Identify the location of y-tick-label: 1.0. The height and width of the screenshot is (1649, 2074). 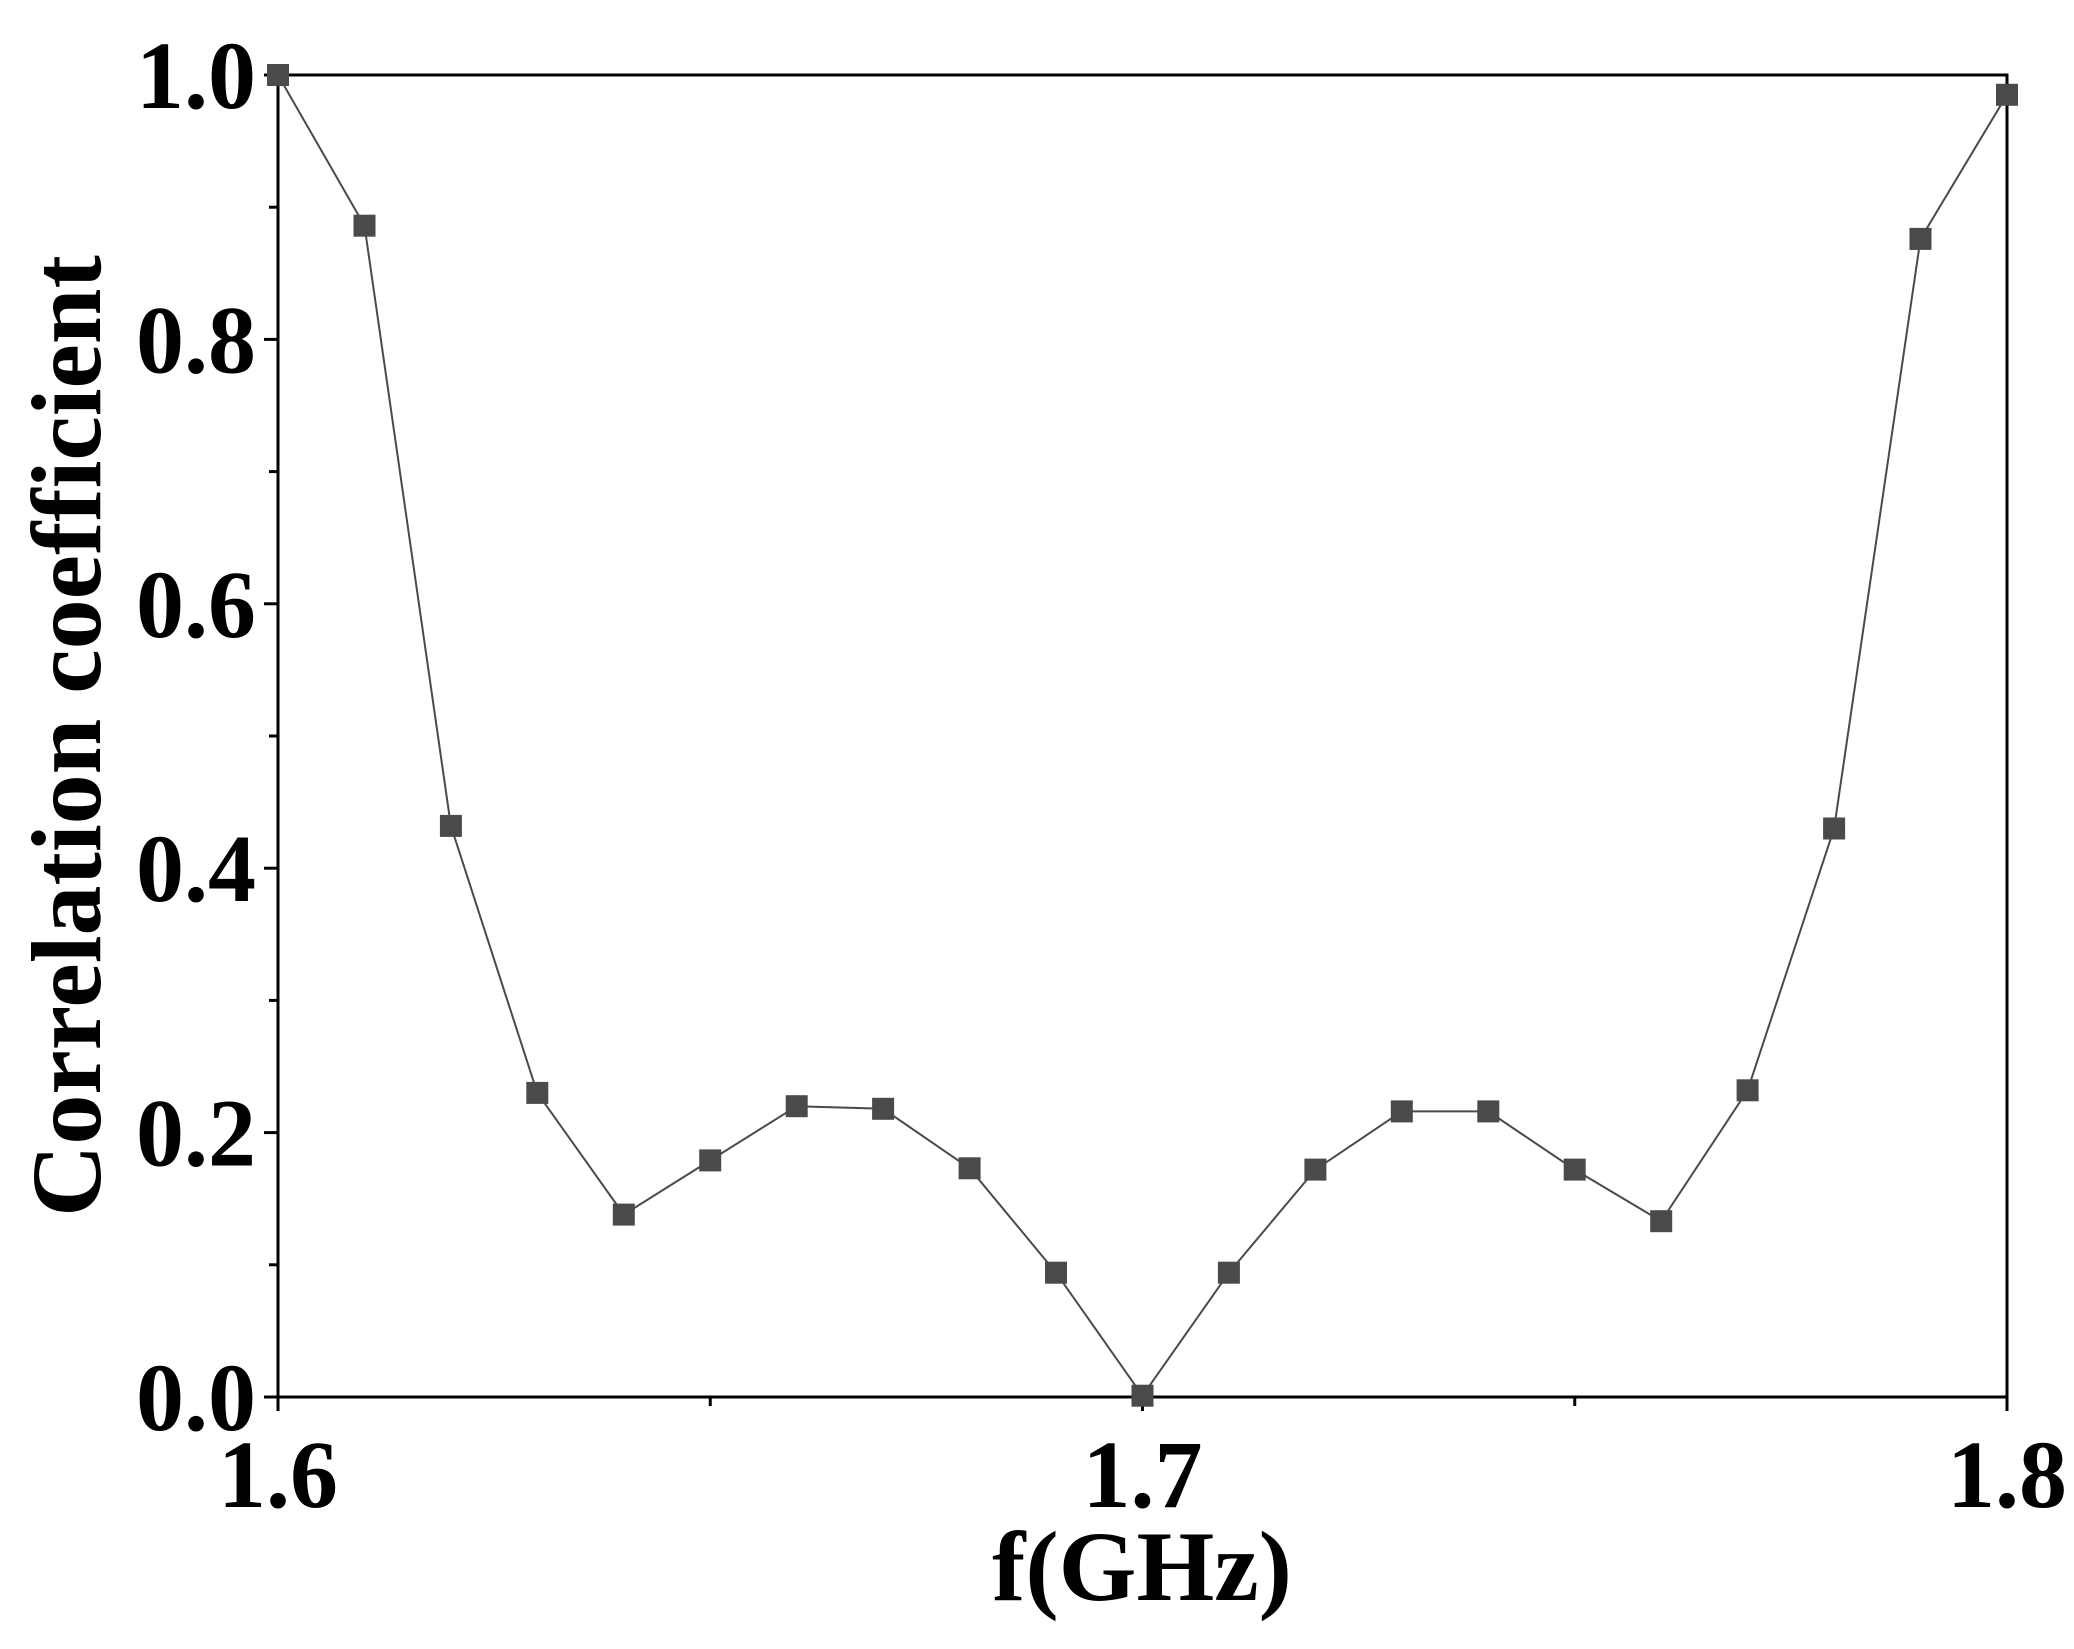
(196, 75).